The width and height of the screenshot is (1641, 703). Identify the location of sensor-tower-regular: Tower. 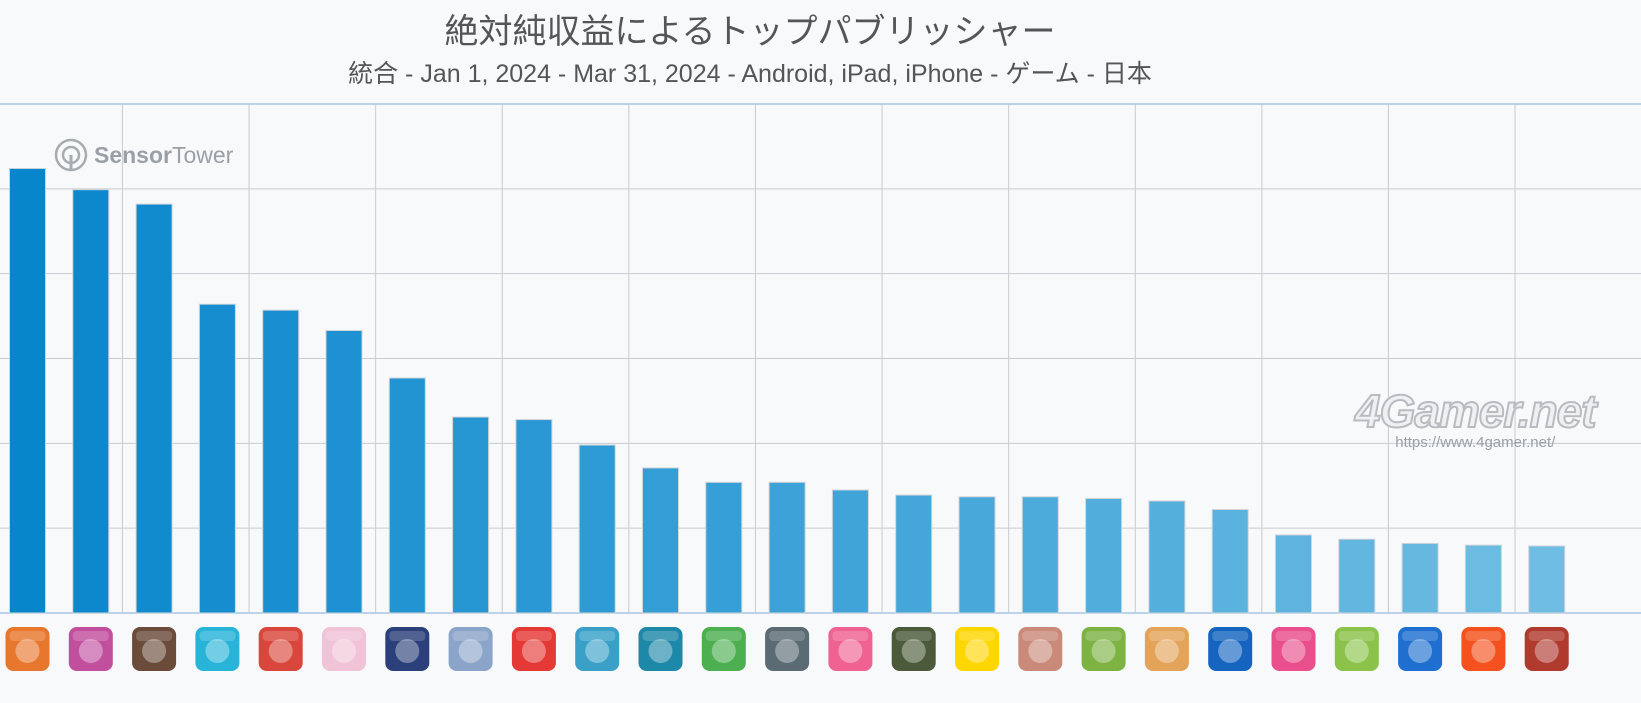
(202, 154).